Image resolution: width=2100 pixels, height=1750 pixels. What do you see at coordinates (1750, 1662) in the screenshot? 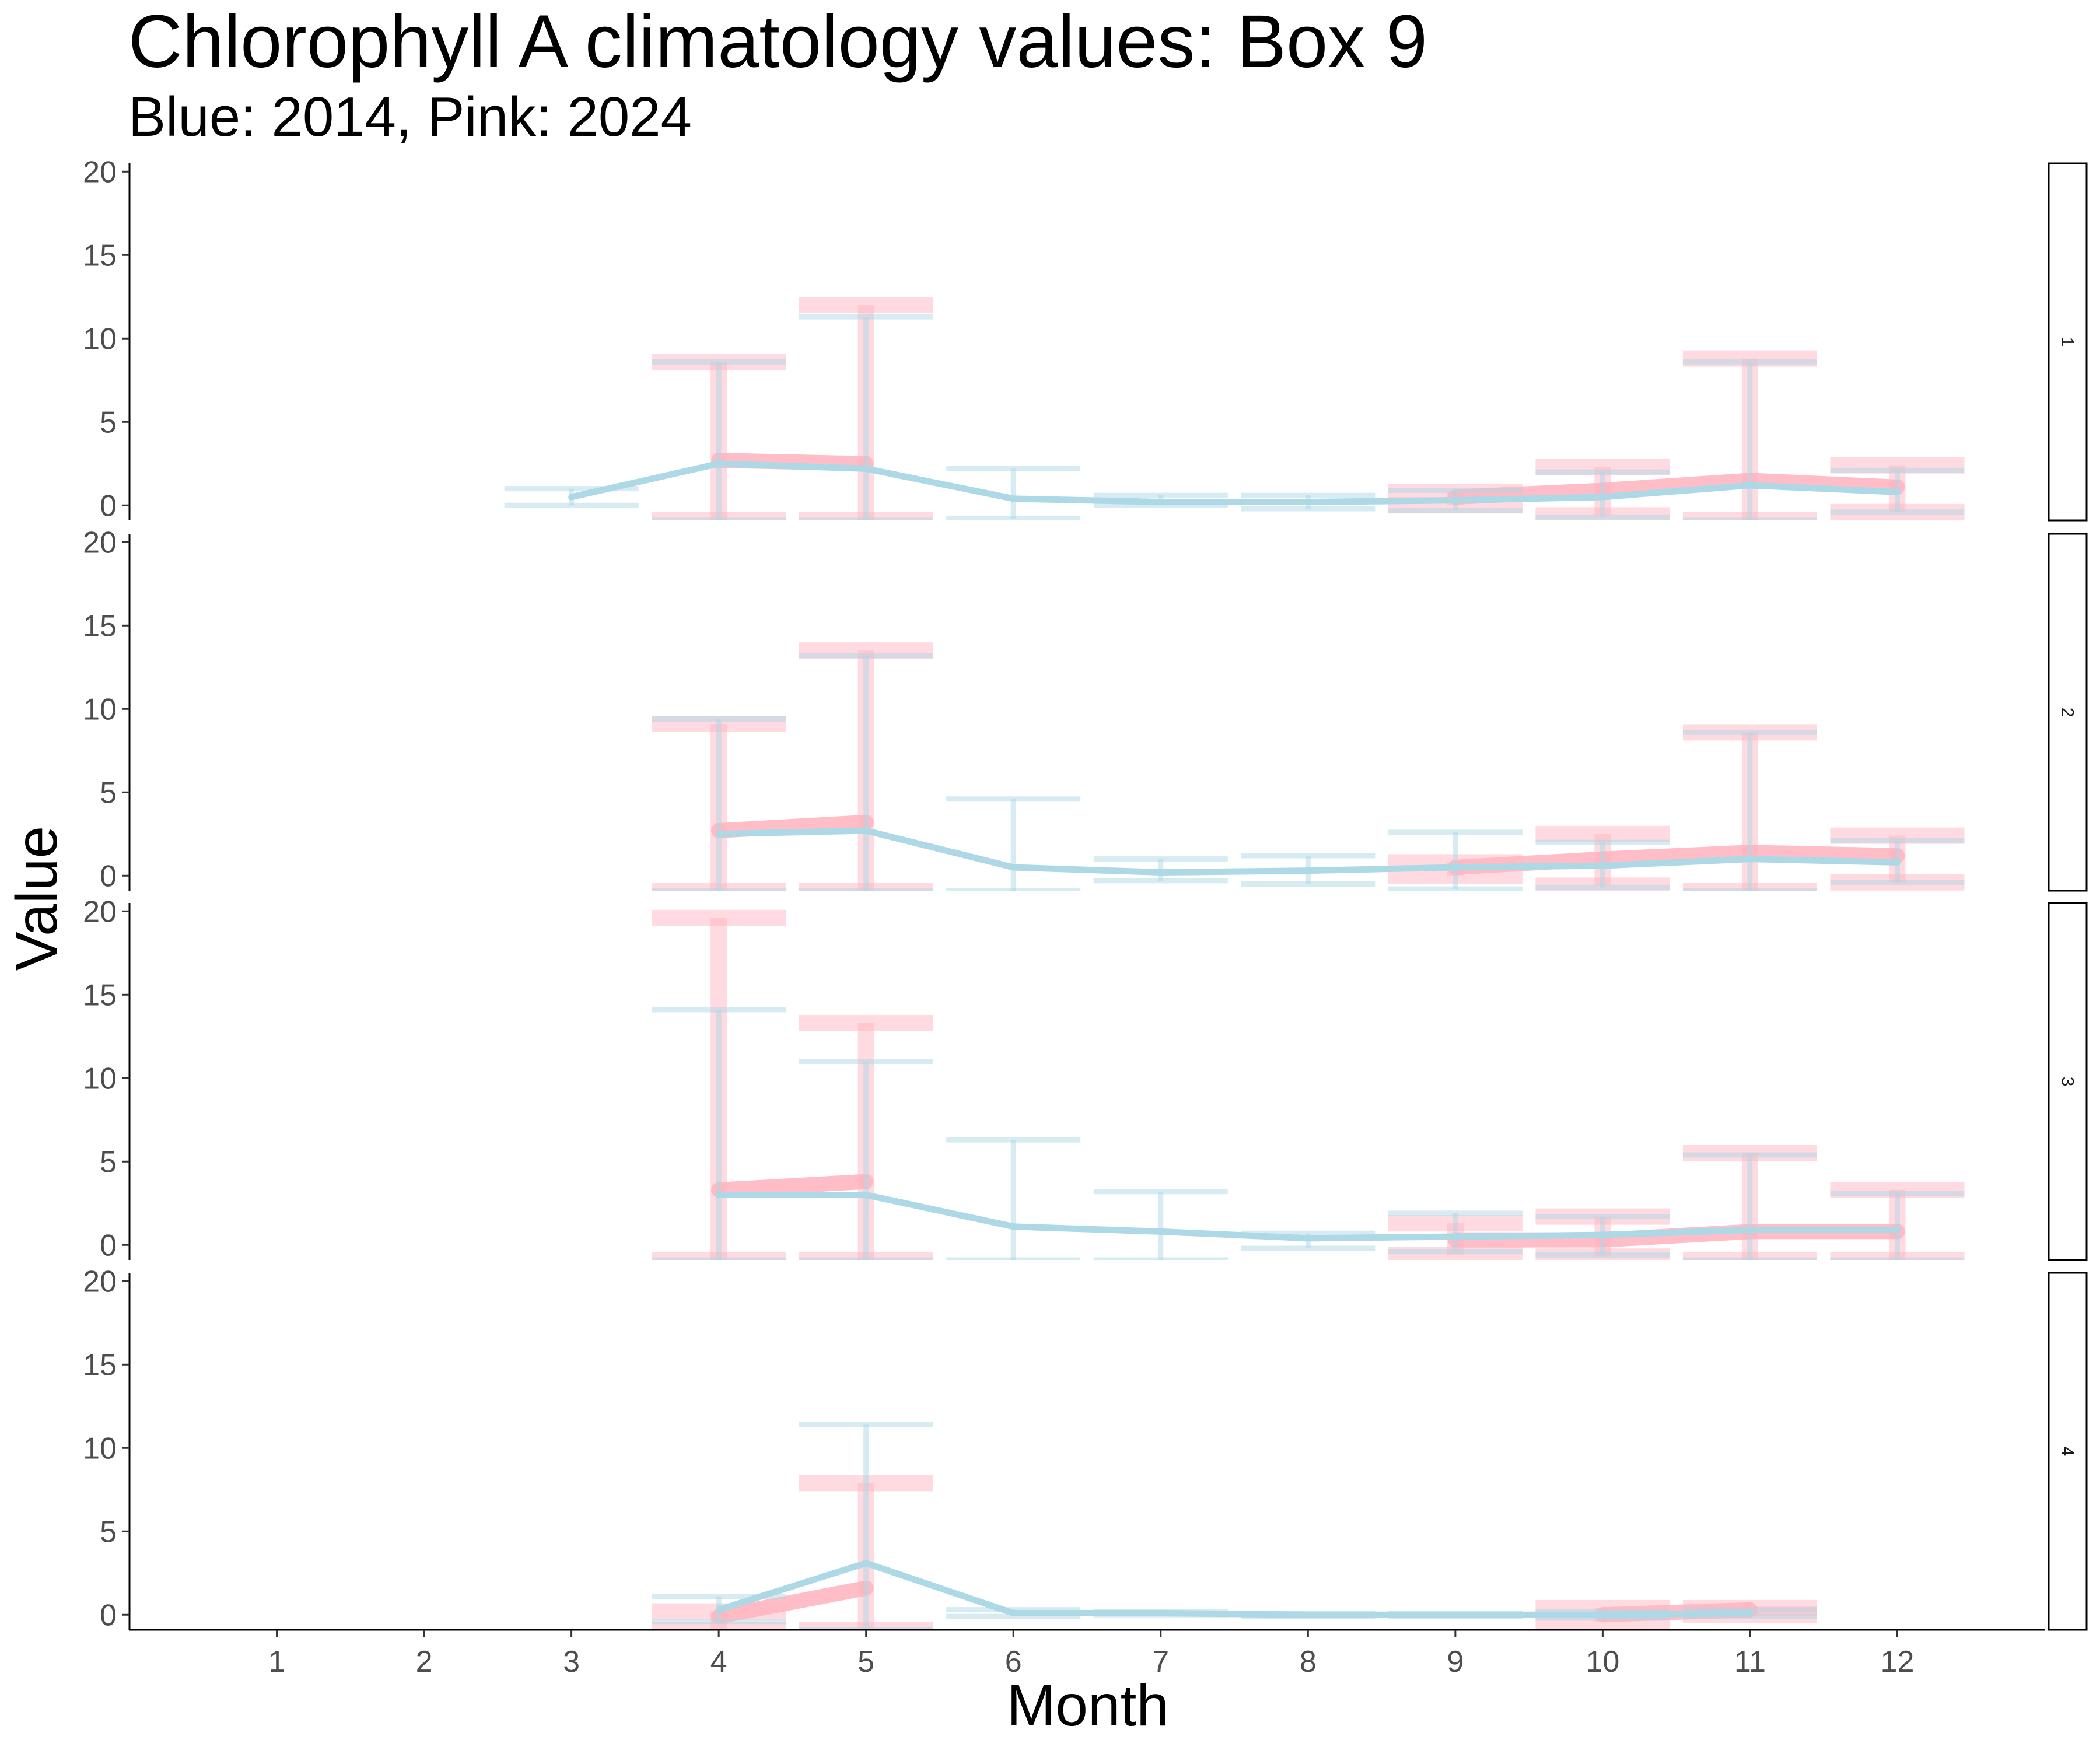
I see `x-tick-label: 11` at bounding box center [1750, 1662].